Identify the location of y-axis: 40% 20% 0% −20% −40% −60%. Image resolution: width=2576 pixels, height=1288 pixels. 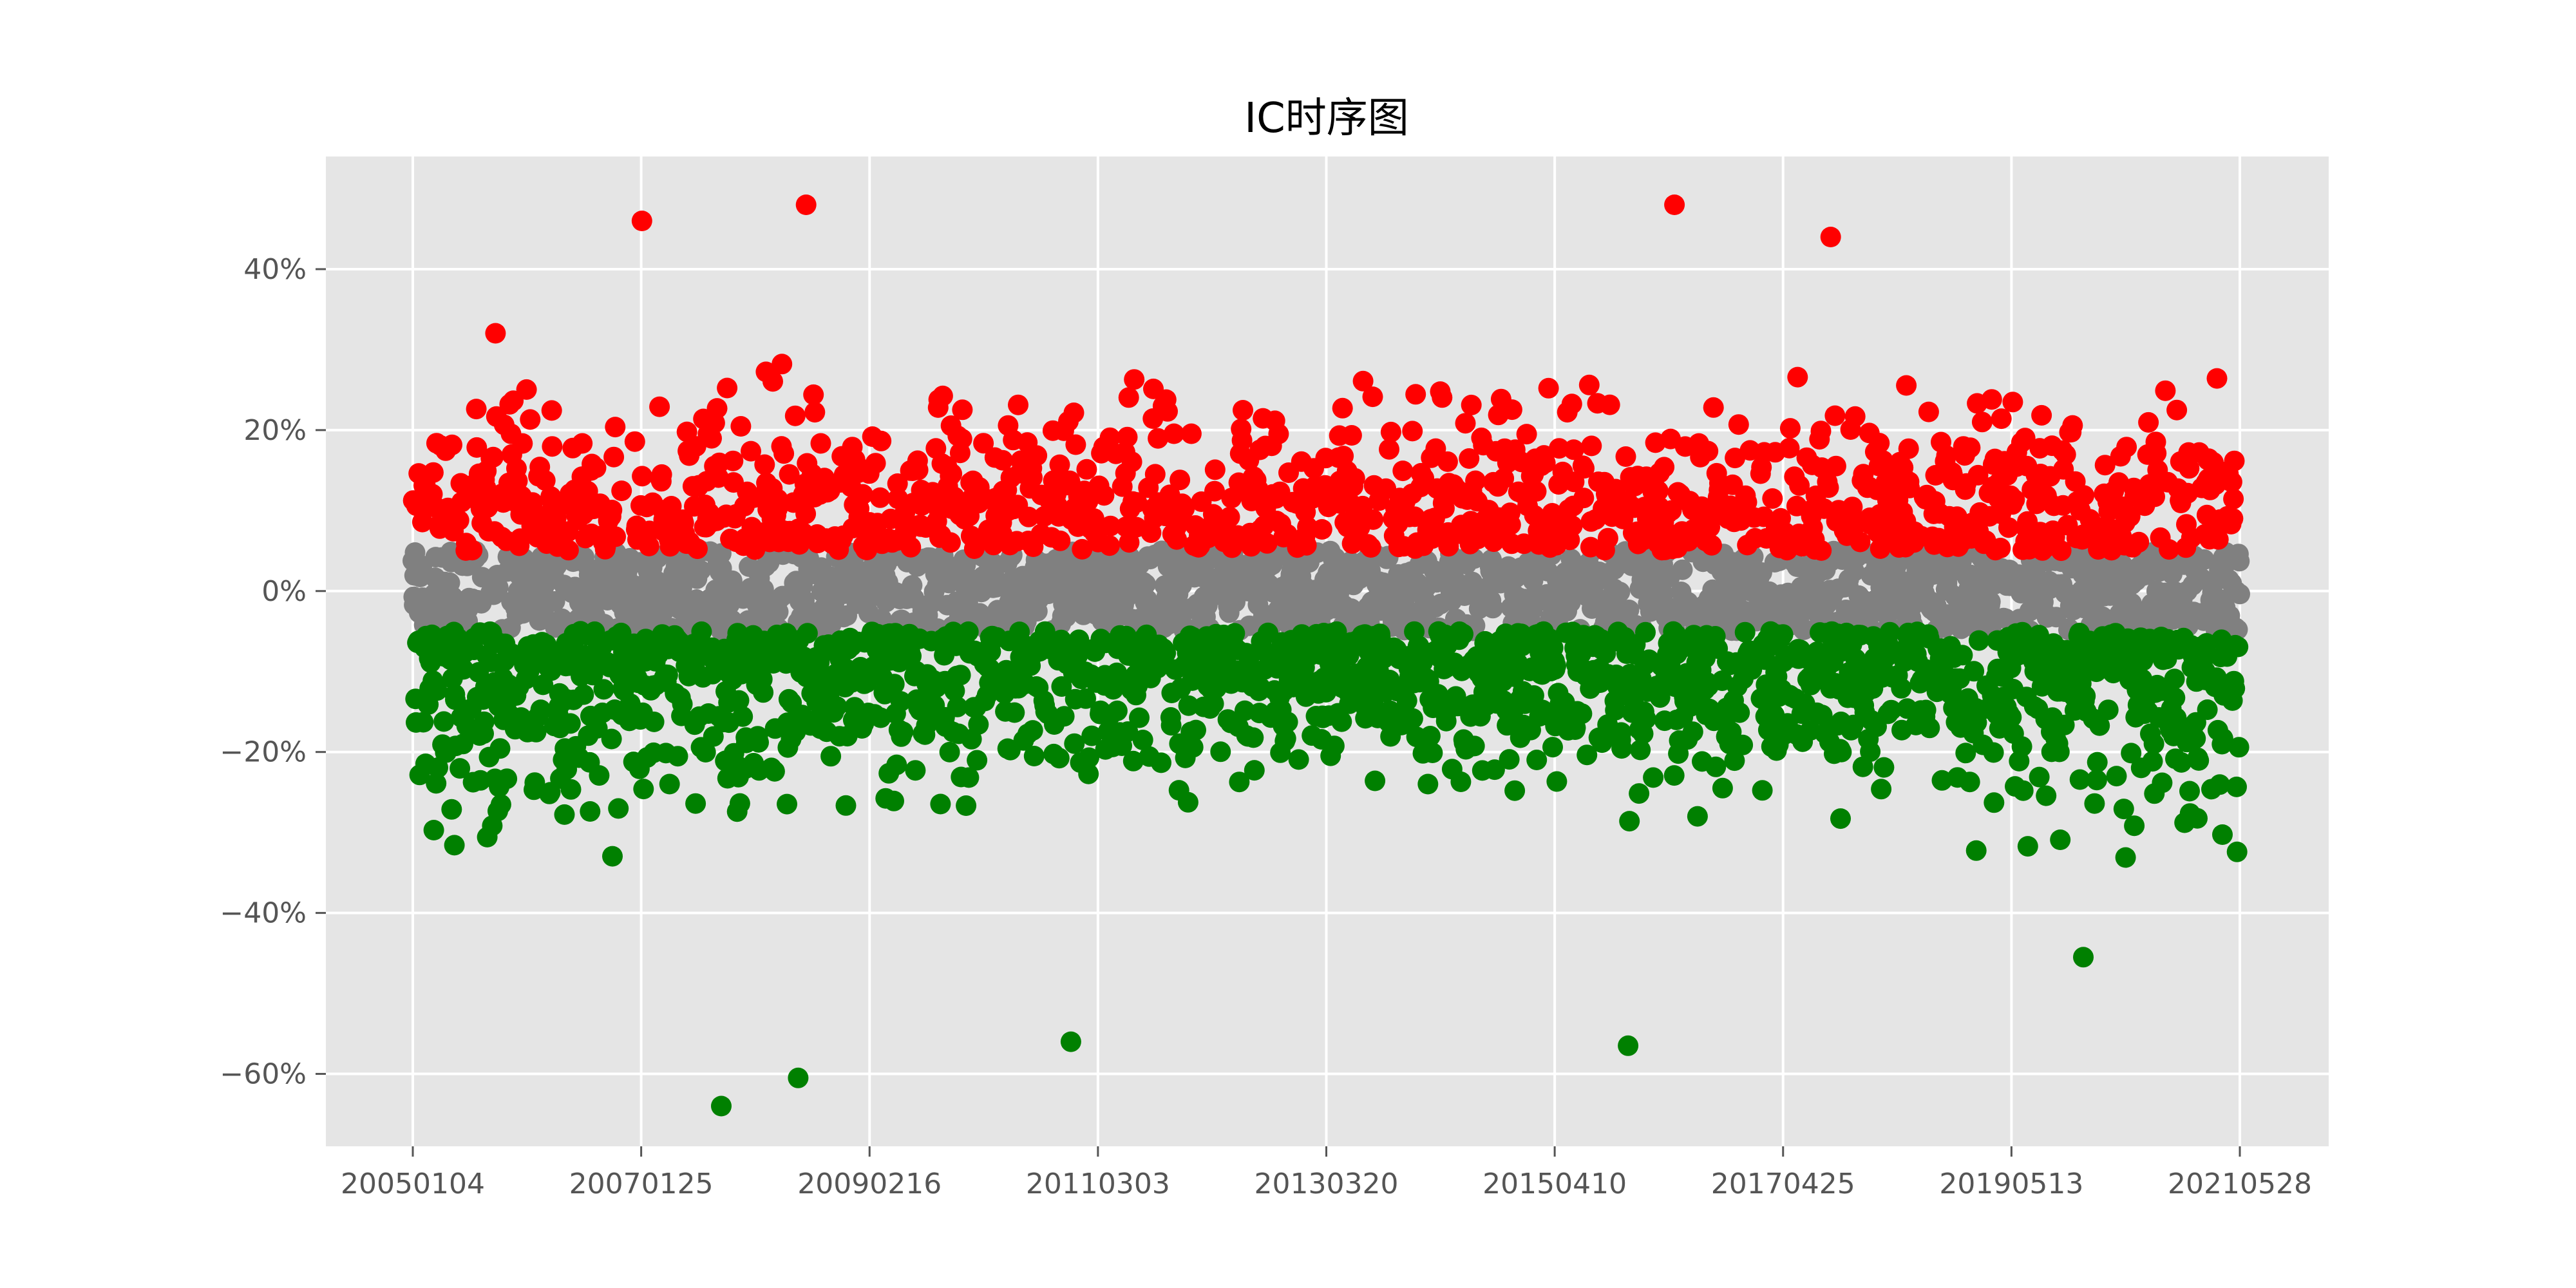
(273, 672).